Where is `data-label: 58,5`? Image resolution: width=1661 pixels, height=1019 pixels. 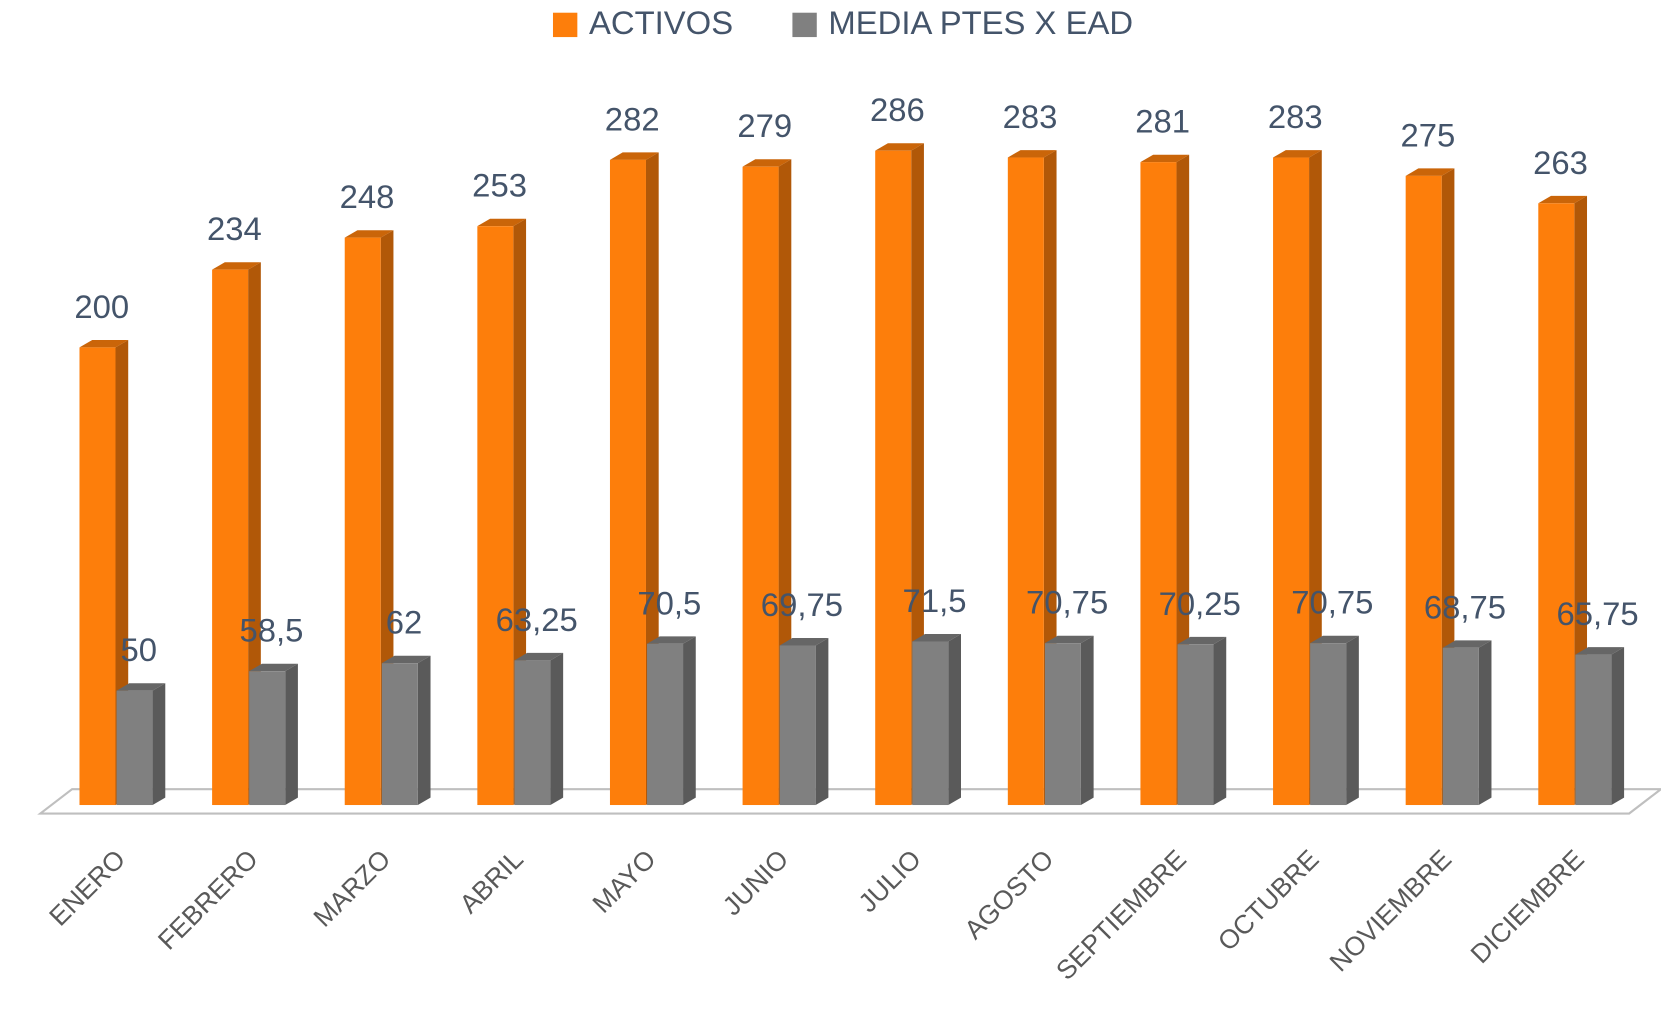
data-label: 58,5 is located at coordinates (271, 630).